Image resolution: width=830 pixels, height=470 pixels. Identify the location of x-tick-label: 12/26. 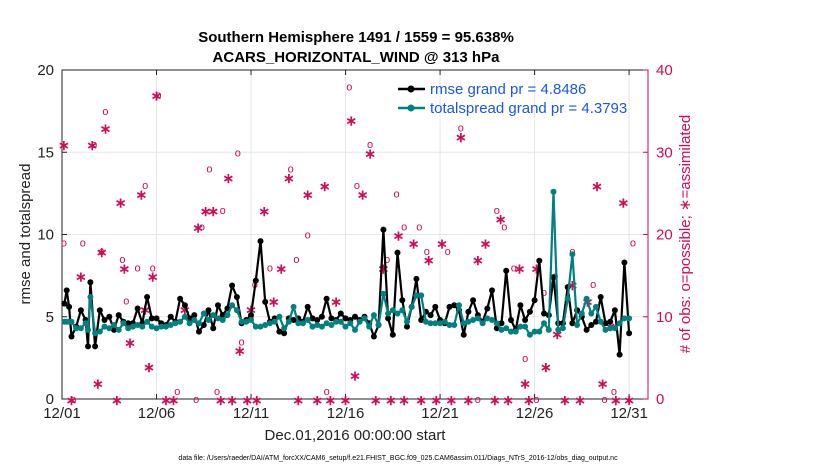
(535, 413).